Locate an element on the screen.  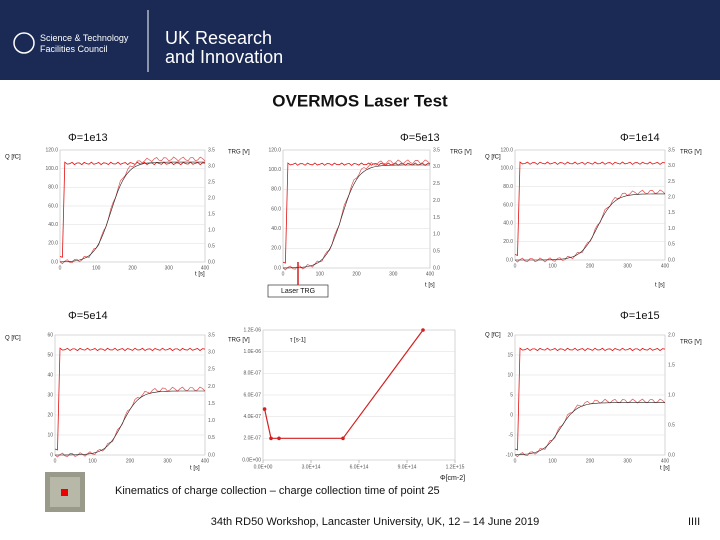
org2: and Innovation is located at coordinates (224, 57).